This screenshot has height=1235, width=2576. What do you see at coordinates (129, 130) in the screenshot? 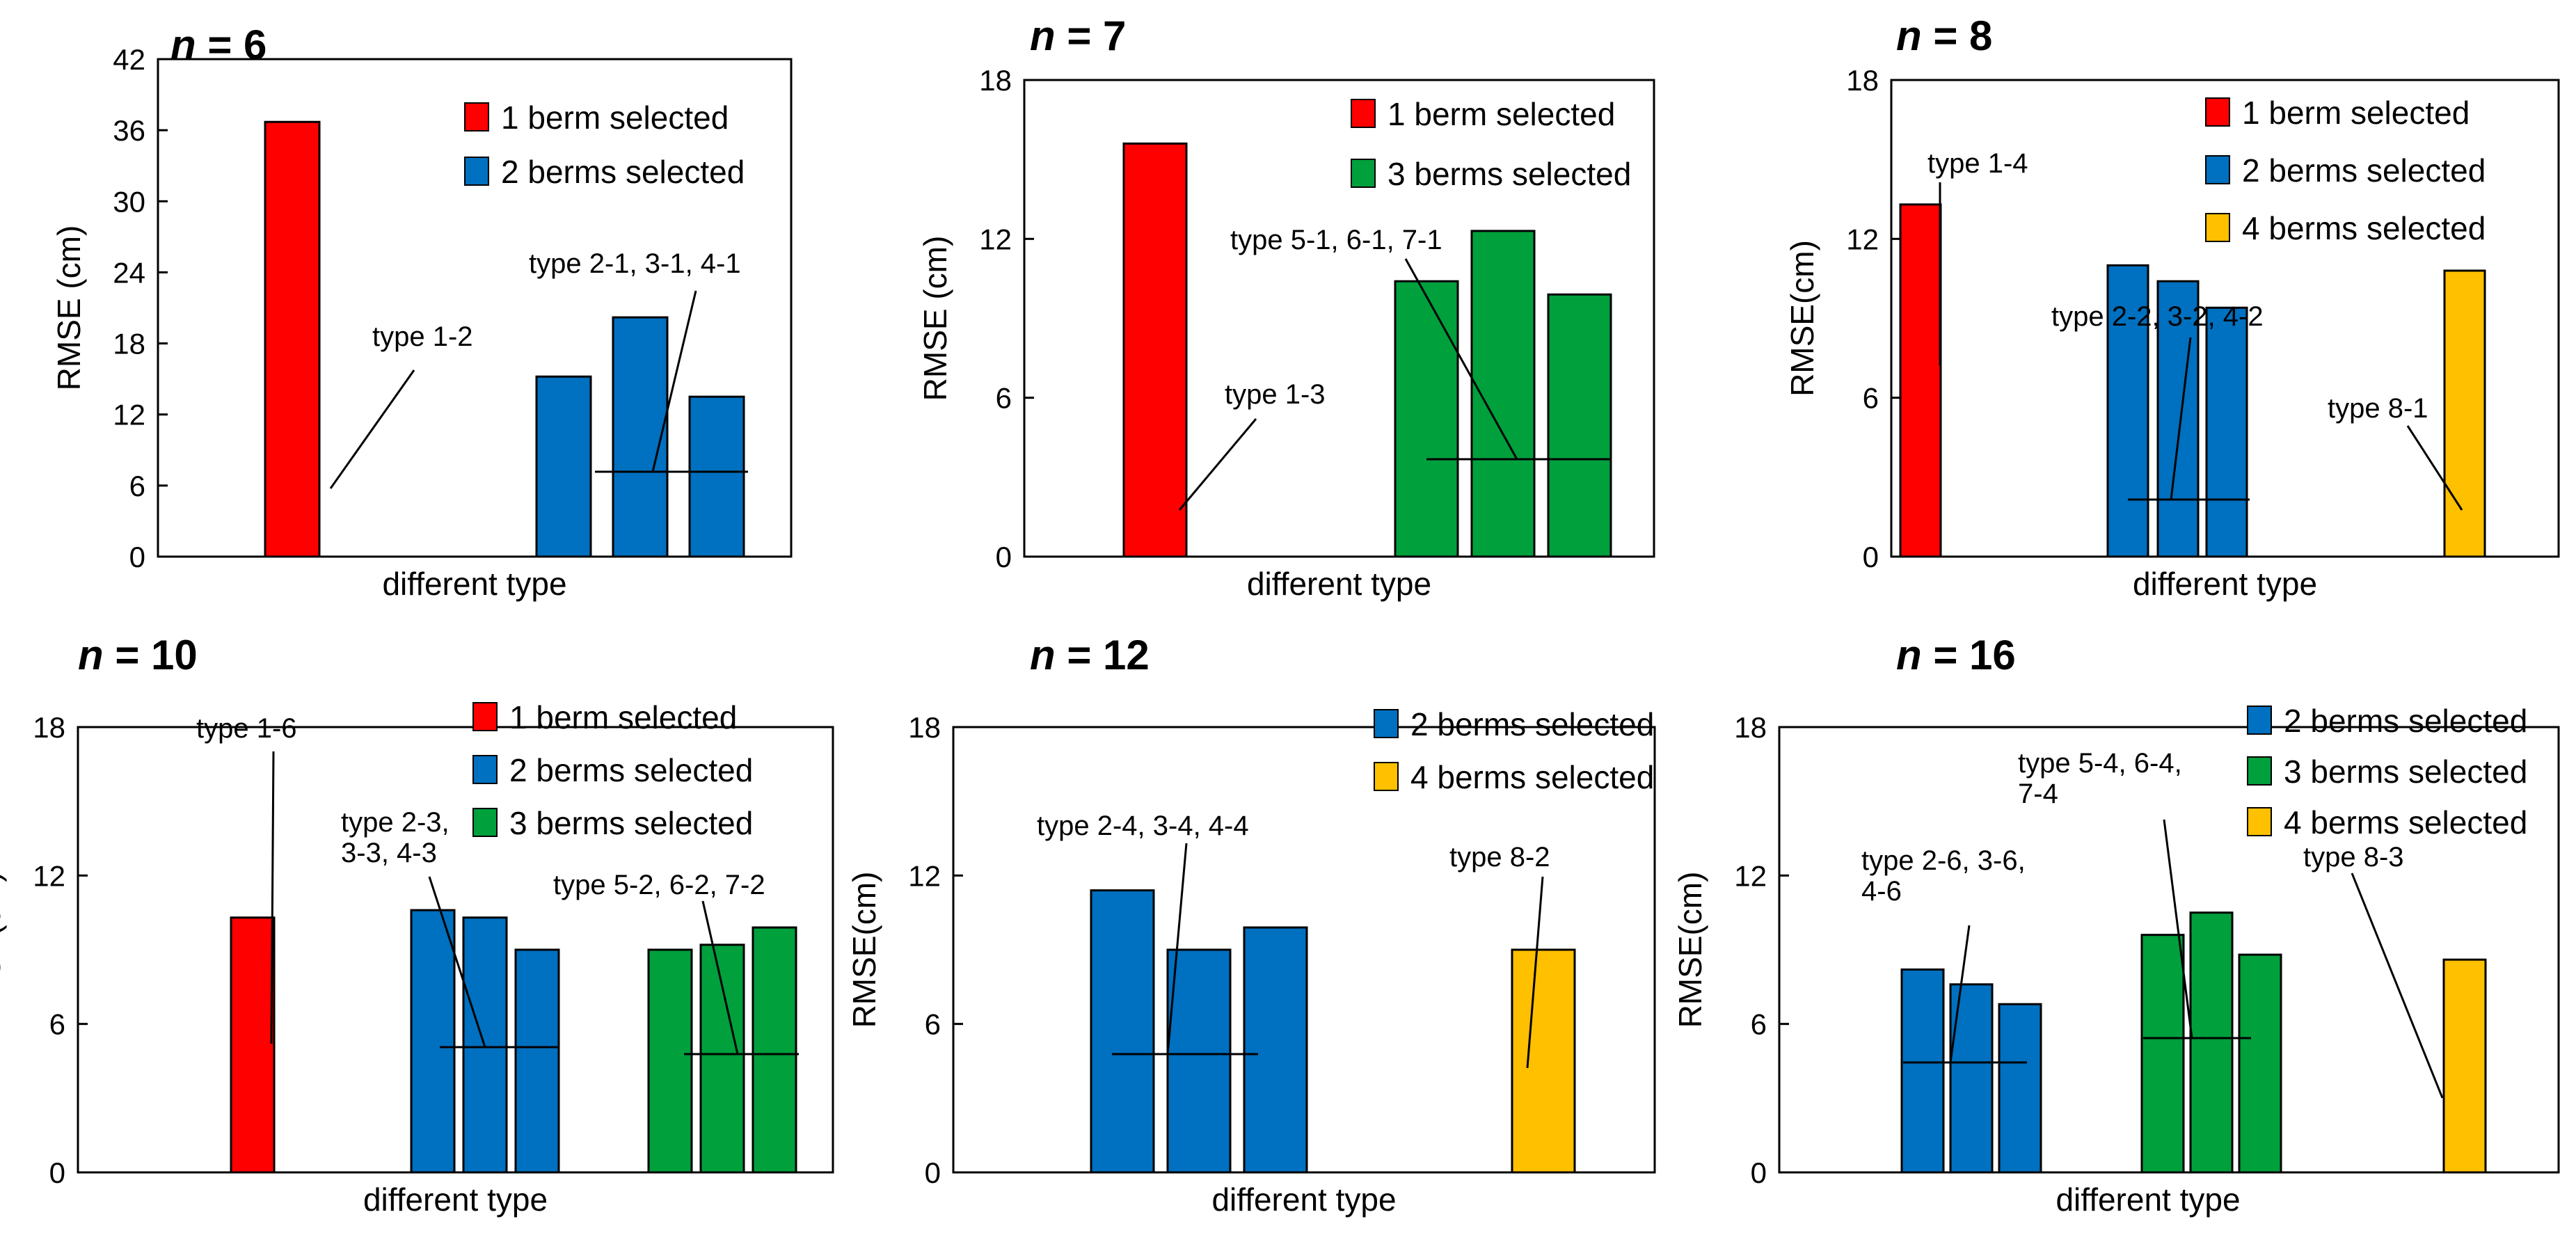
I see `y-tick-label: 36` at bounding box center [129, 130].